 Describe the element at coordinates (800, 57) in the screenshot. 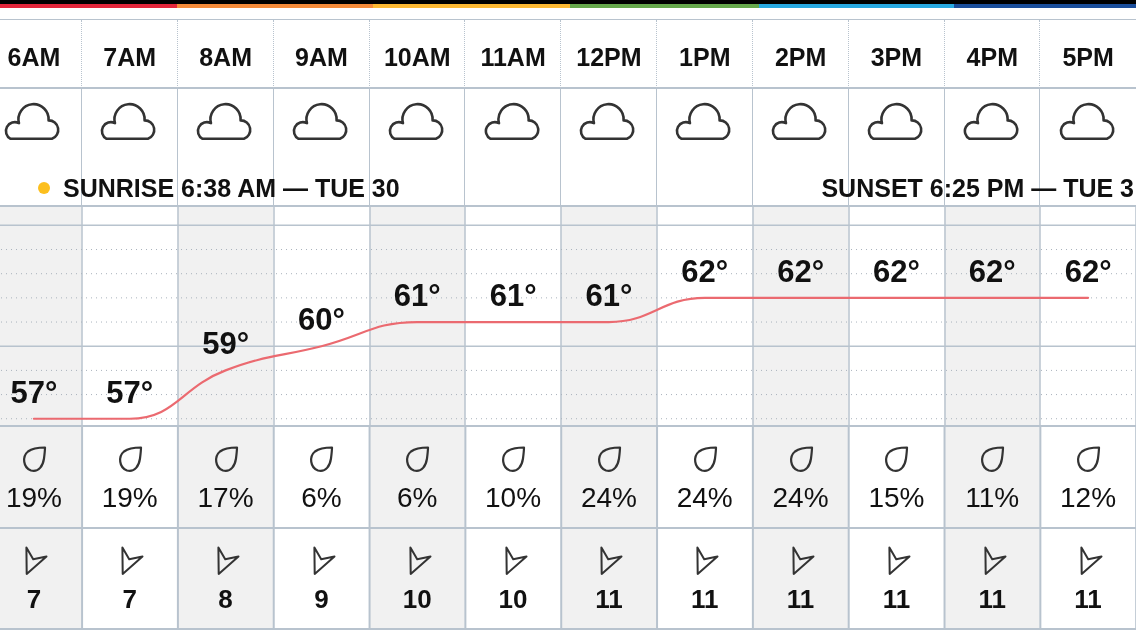

I see `x-tick-label: 2PM` at that location.